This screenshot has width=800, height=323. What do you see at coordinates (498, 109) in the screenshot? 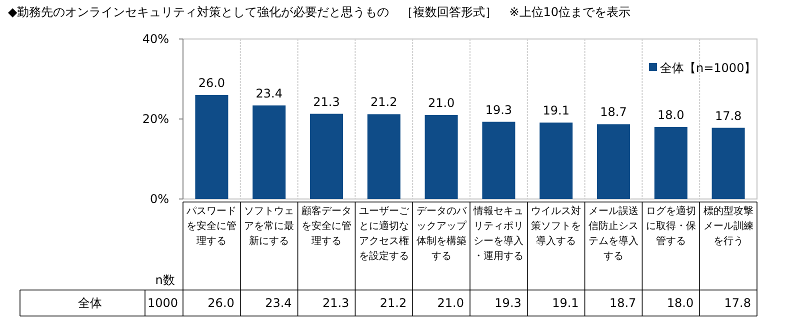
I see `text: 19.3` at bounding box center [498, 109].